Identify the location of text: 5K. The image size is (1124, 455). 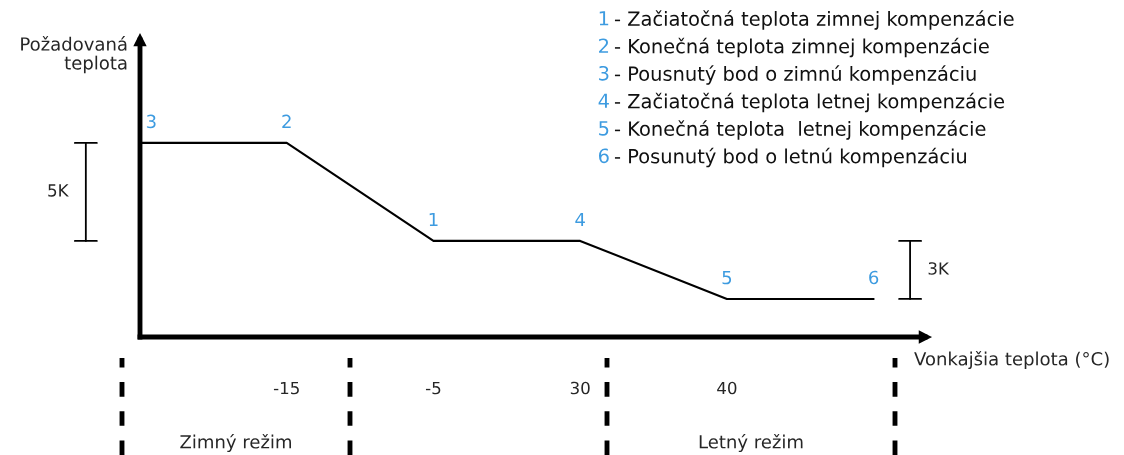
(58, 190).